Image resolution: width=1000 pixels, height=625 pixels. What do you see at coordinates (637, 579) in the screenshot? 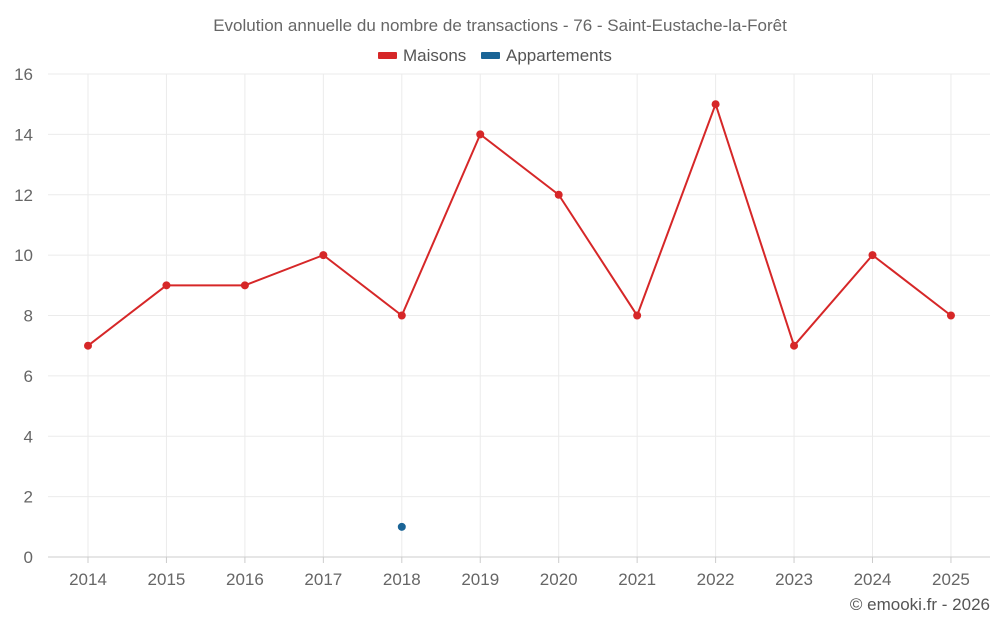
I see `x-tick-label: 2021` at bounding box center [637, 579].